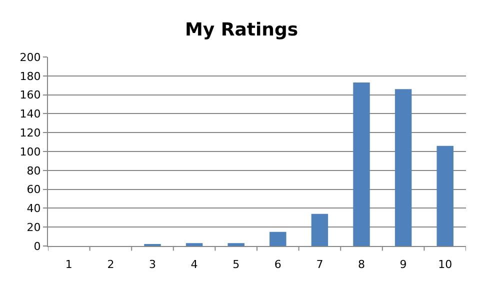 The image size is (483, 291). Describe the element at coordinates (30, 57) in the screenshot. I see `y-tick-label: 200` at that location.